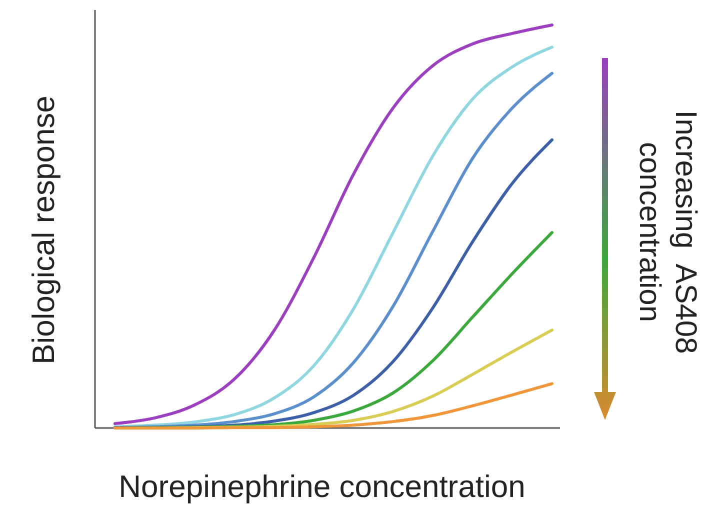  What do you see at coordinates (685, 232) in the screenshot?
I see `text: Increasing AS408` at bounding box center [685, 232].